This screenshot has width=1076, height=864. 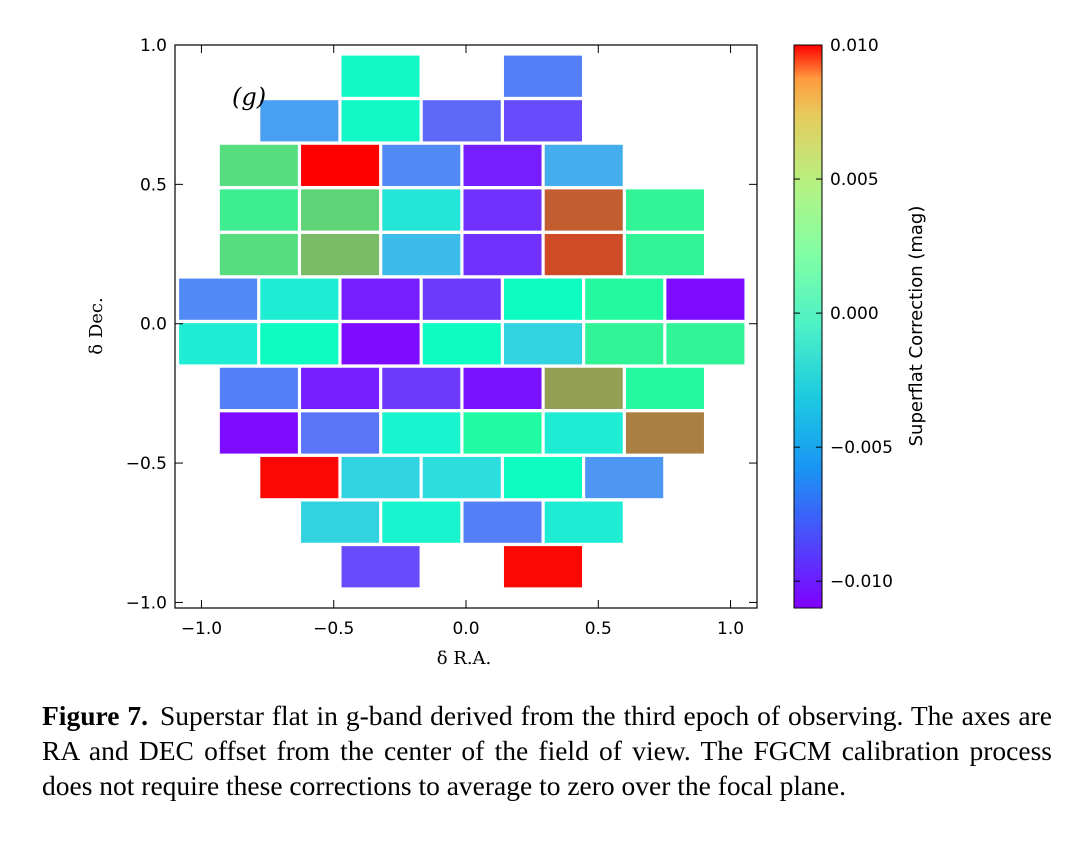 I want to click on colorbar-label: Superflat Correction (mag), so click(x=916, y=326).